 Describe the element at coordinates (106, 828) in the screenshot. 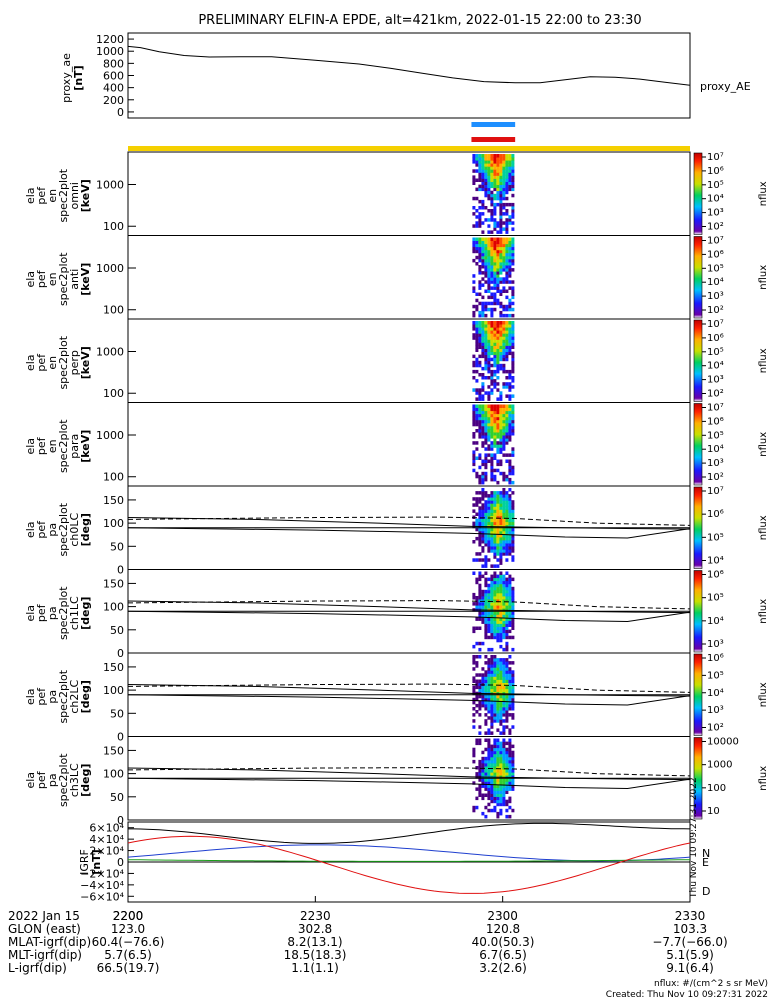

I see `igrf-tick-label: 6×10⁴` at that location.